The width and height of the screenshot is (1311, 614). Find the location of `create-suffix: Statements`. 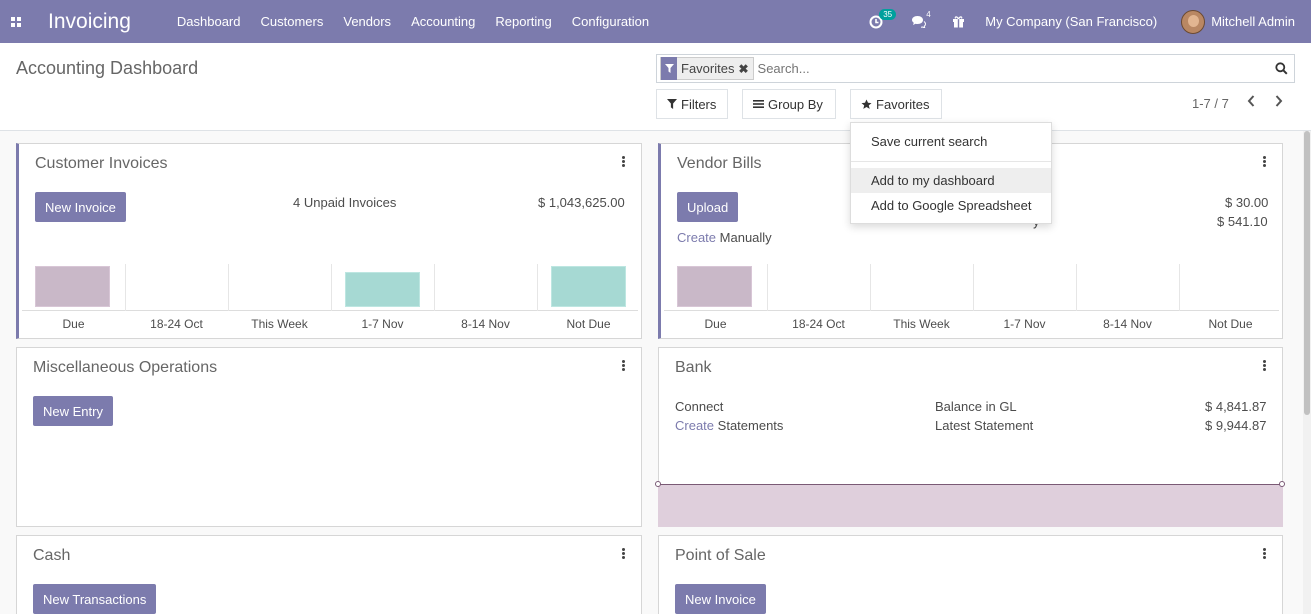

create-suffix: Statements is located at coordinates (750, 425).